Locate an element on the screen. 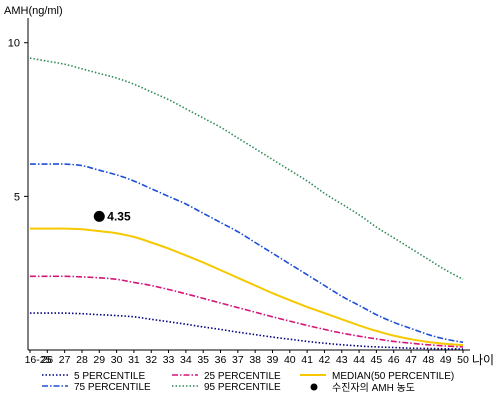 The width and height of the screenshot is (500, 405). legend-label-median-50-percentile: MEDIAN(50 PERCENTILE) is located at coordinates (393, 376).